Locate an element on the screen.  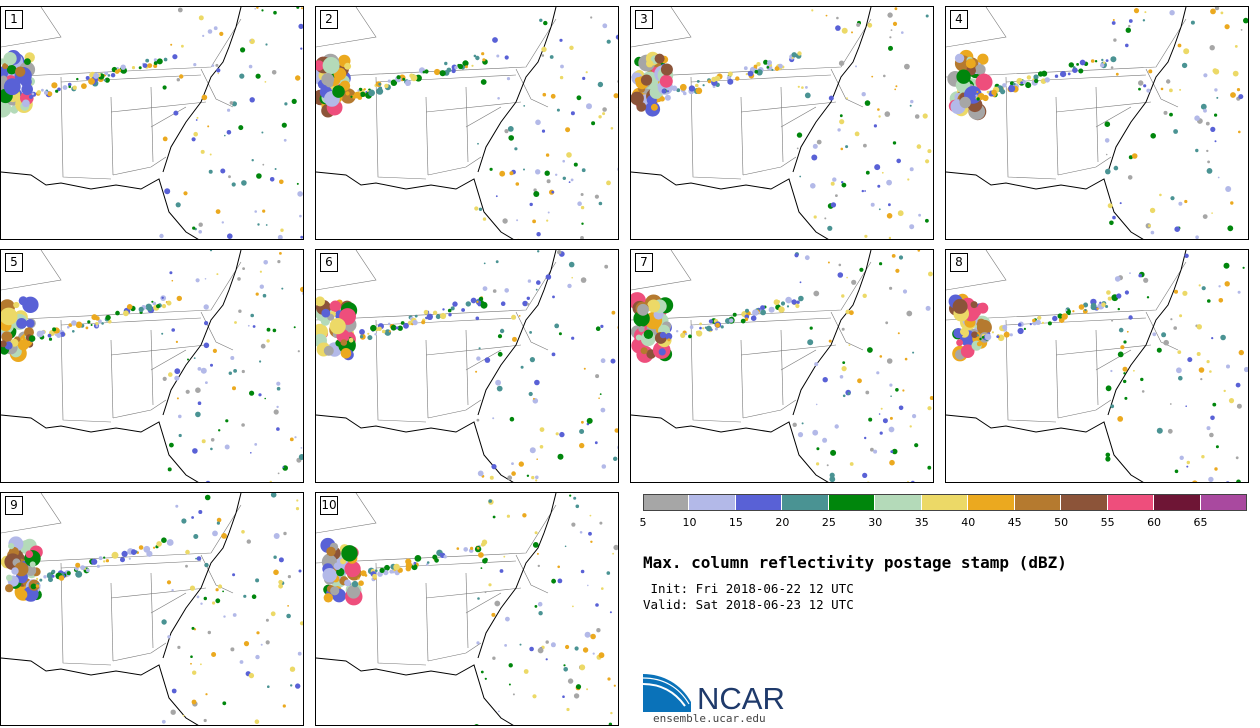
reflectivity-colorbar is located at coordinates (945, 502).